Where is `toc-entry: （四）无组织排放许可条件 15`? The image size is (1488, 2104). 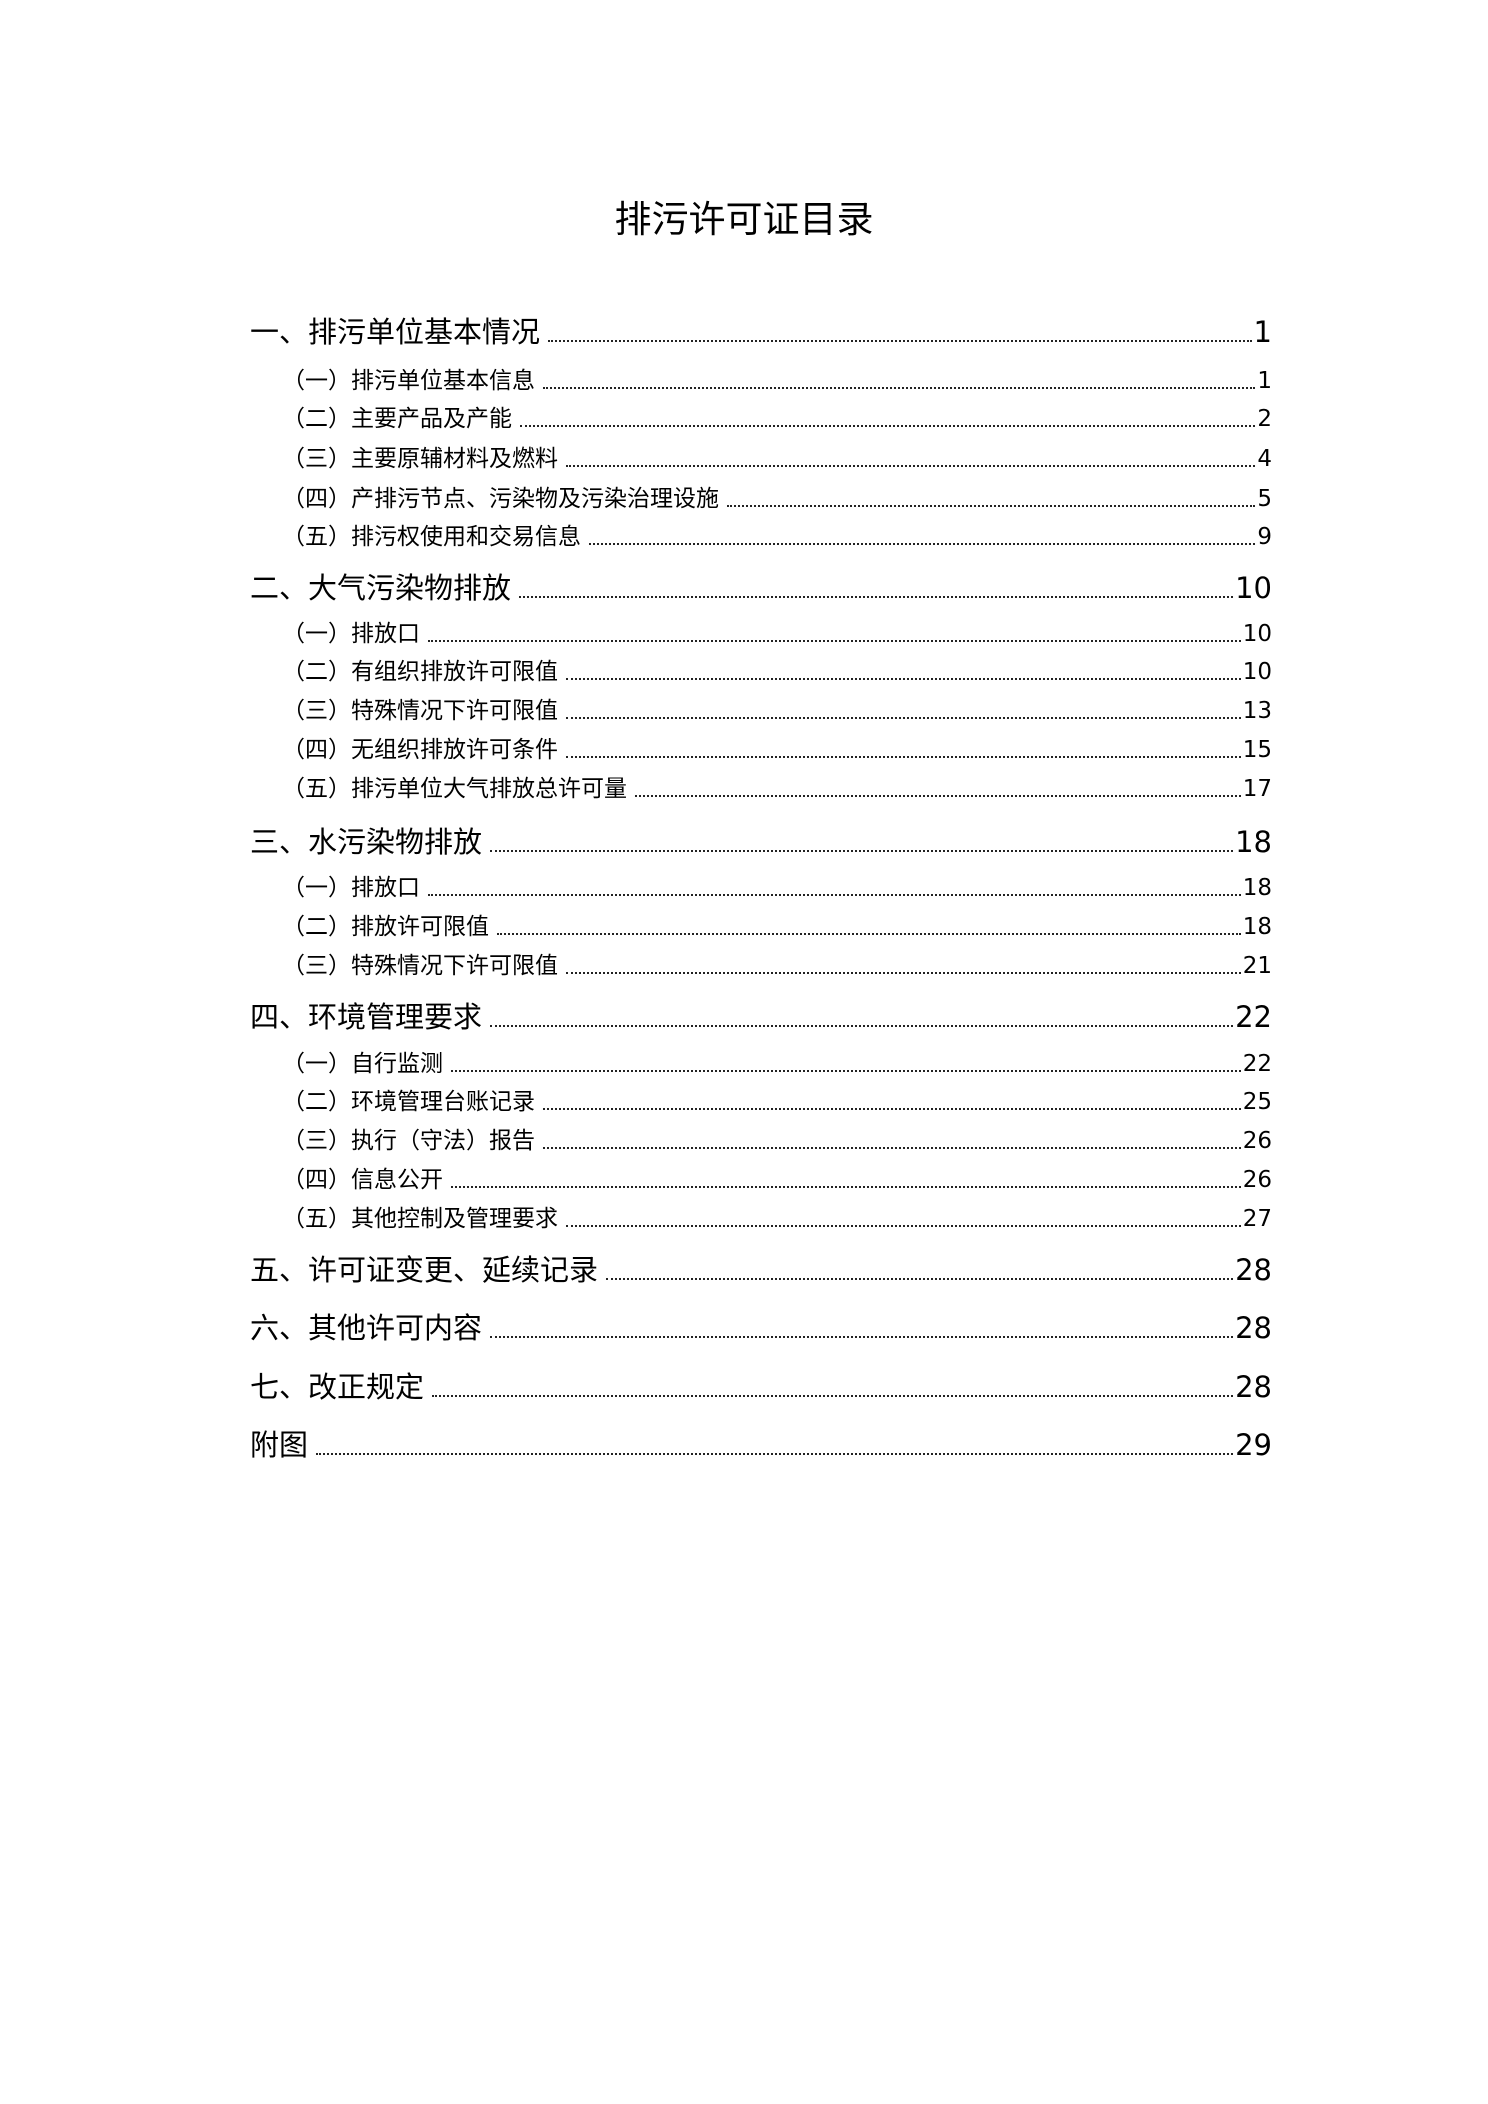
toc-entry: （四）无组织排放许可条件 15 is located at coordinates (777, 746).